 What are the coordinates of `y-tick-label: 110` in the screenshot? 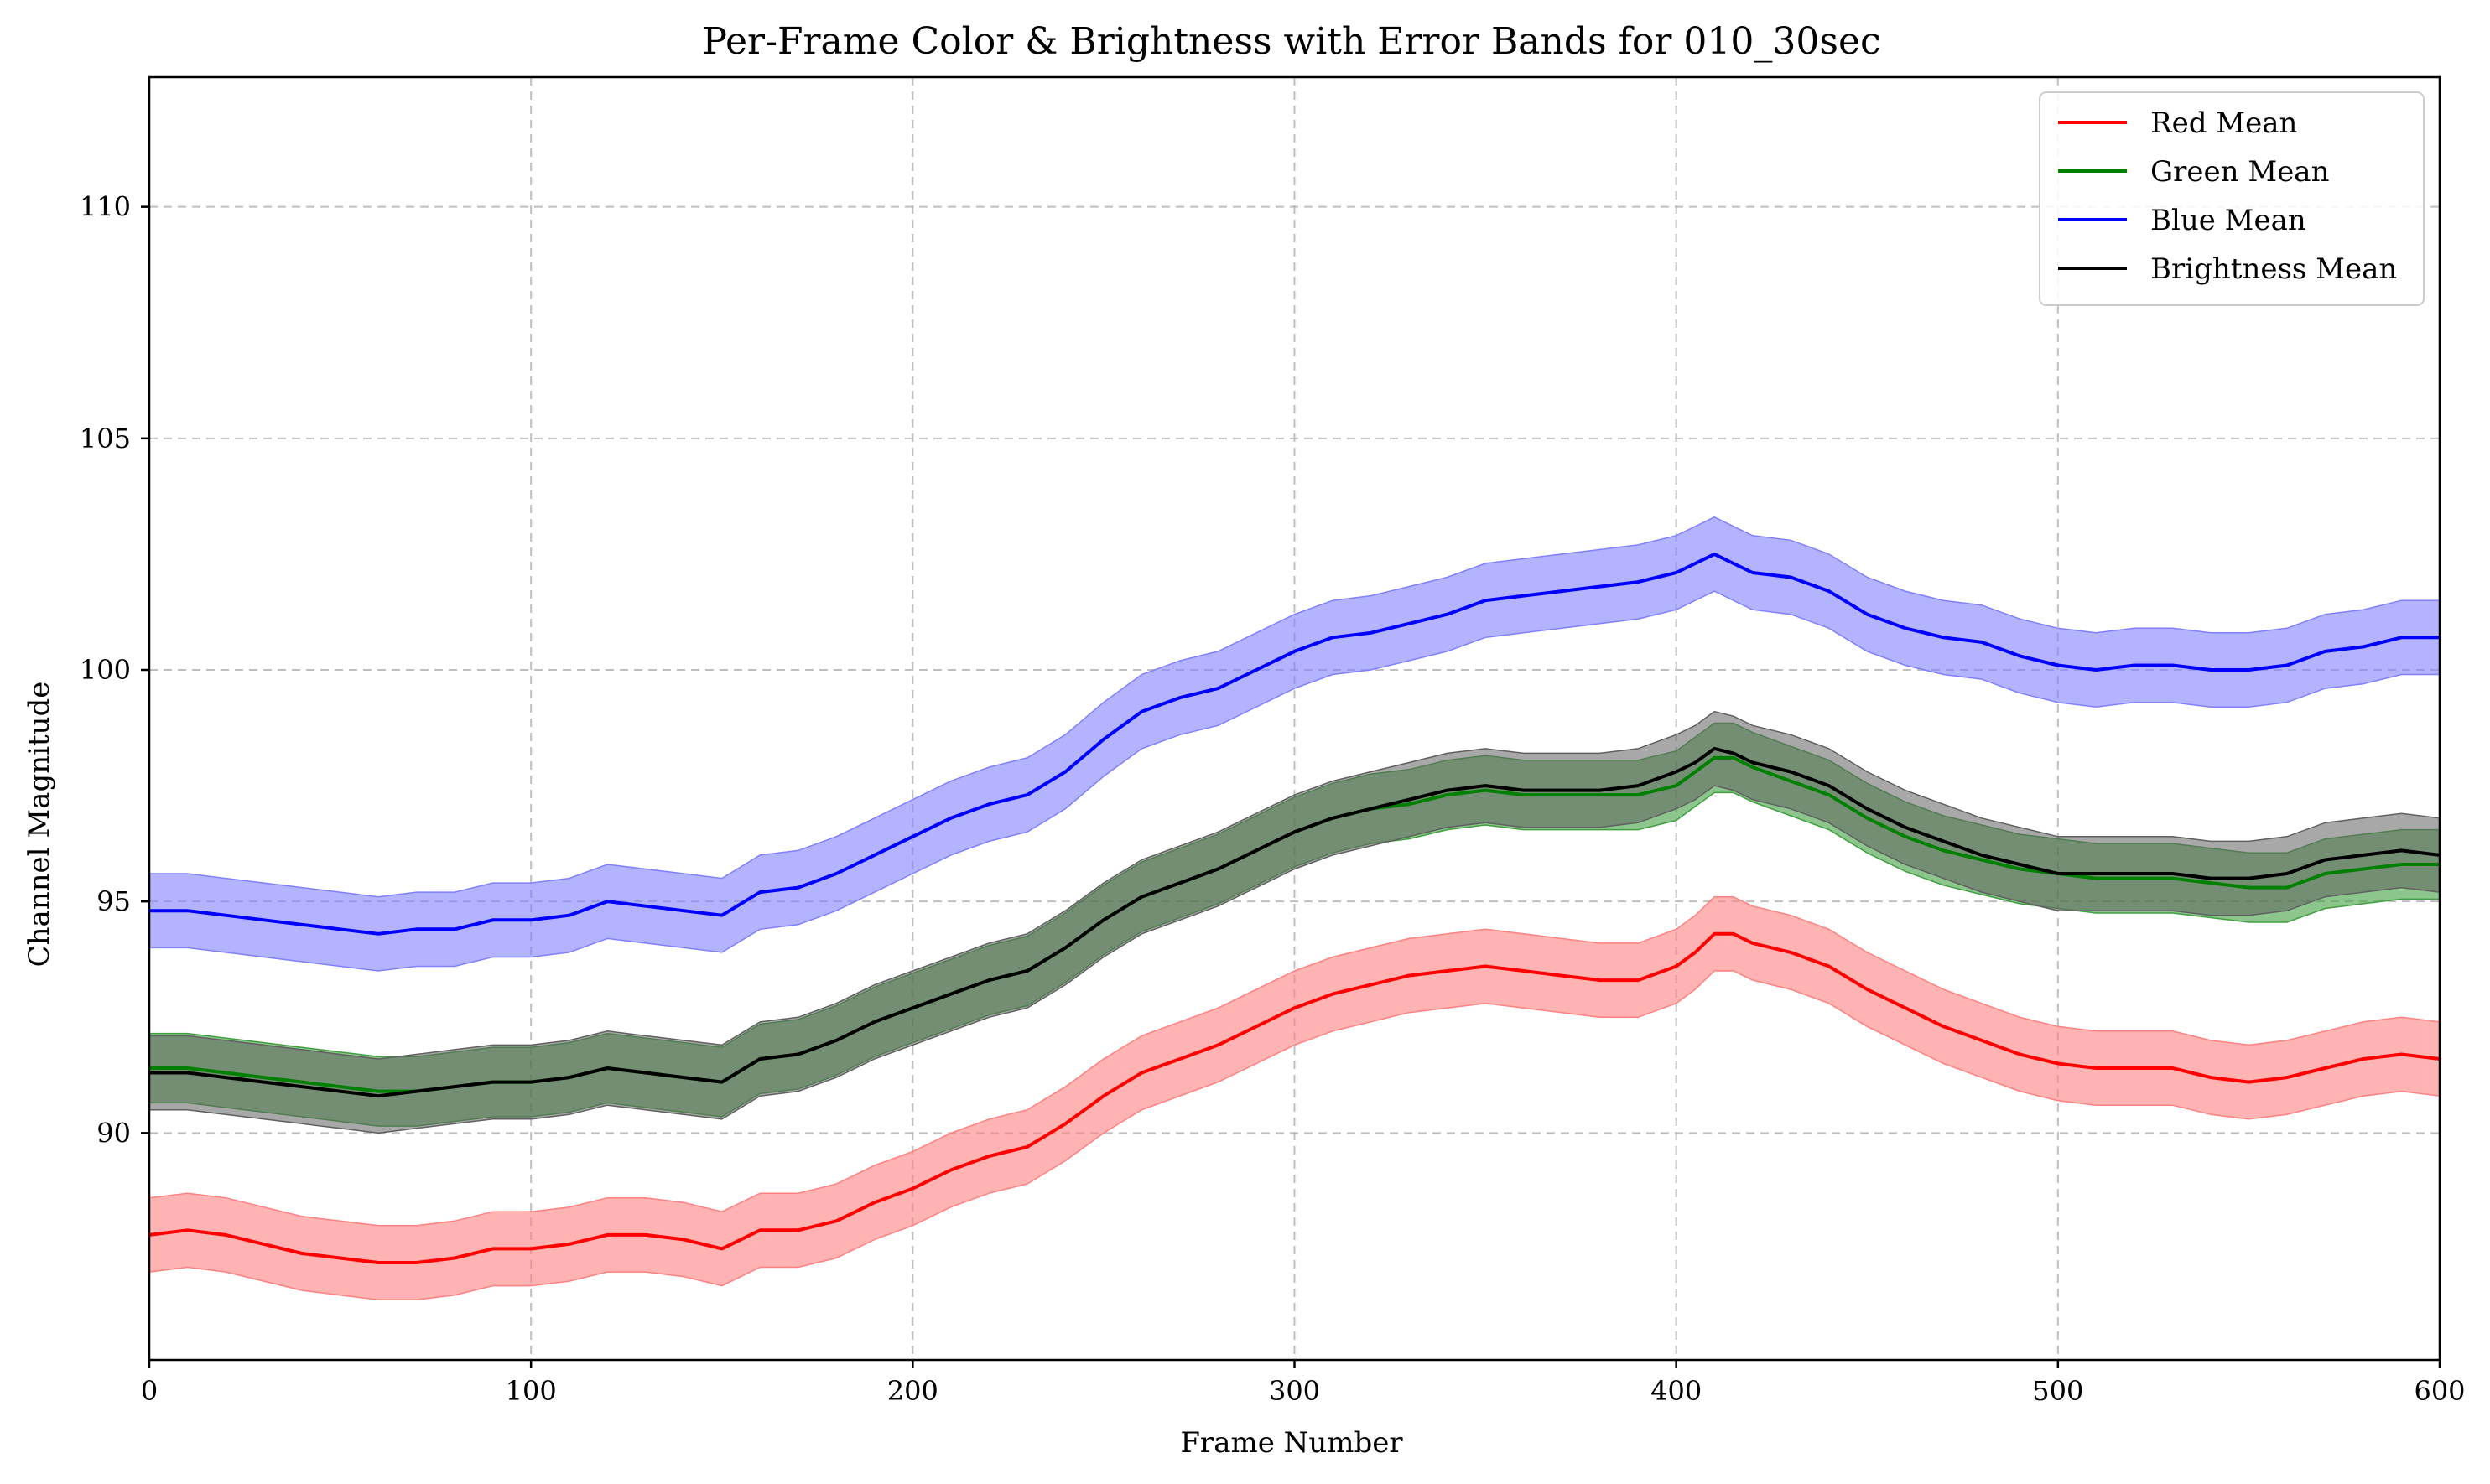 It's located at (105, 207).